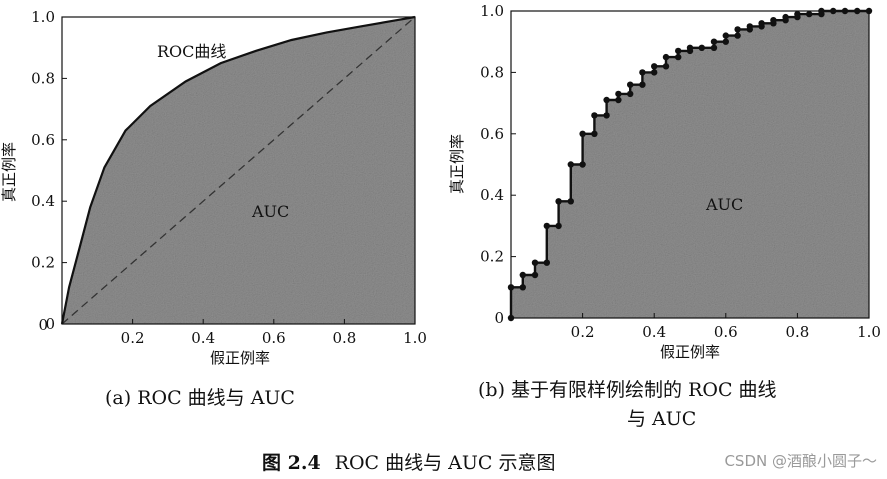 This screenshot has height=479, width=887. I want to click on panel-a-caption: (a) ROC 曲线与 AUC, so click(200, 398).